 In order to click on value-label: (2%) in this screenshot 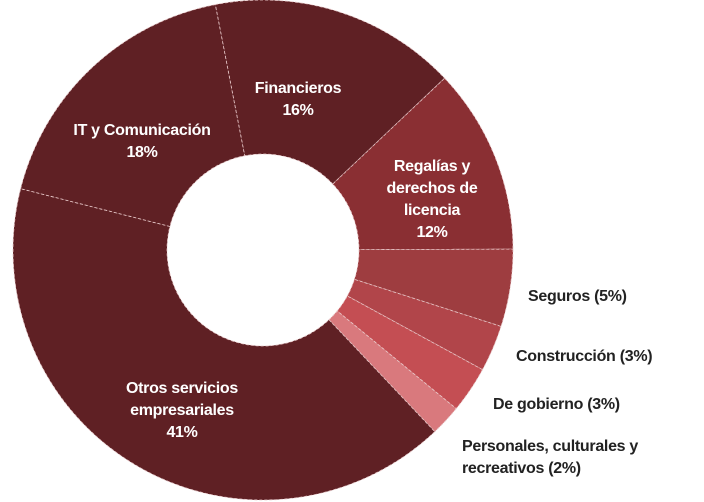, I will do `click(564, 468)`.